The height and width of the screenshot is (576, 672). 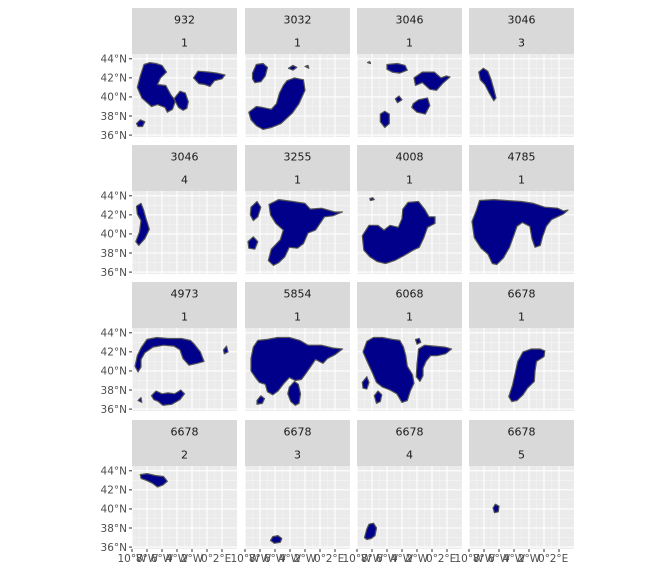 I want to click on facet-panel: 6678 5 10°W8°W6°W4°W2°W0° 2°E, so click(x=514, y=492).